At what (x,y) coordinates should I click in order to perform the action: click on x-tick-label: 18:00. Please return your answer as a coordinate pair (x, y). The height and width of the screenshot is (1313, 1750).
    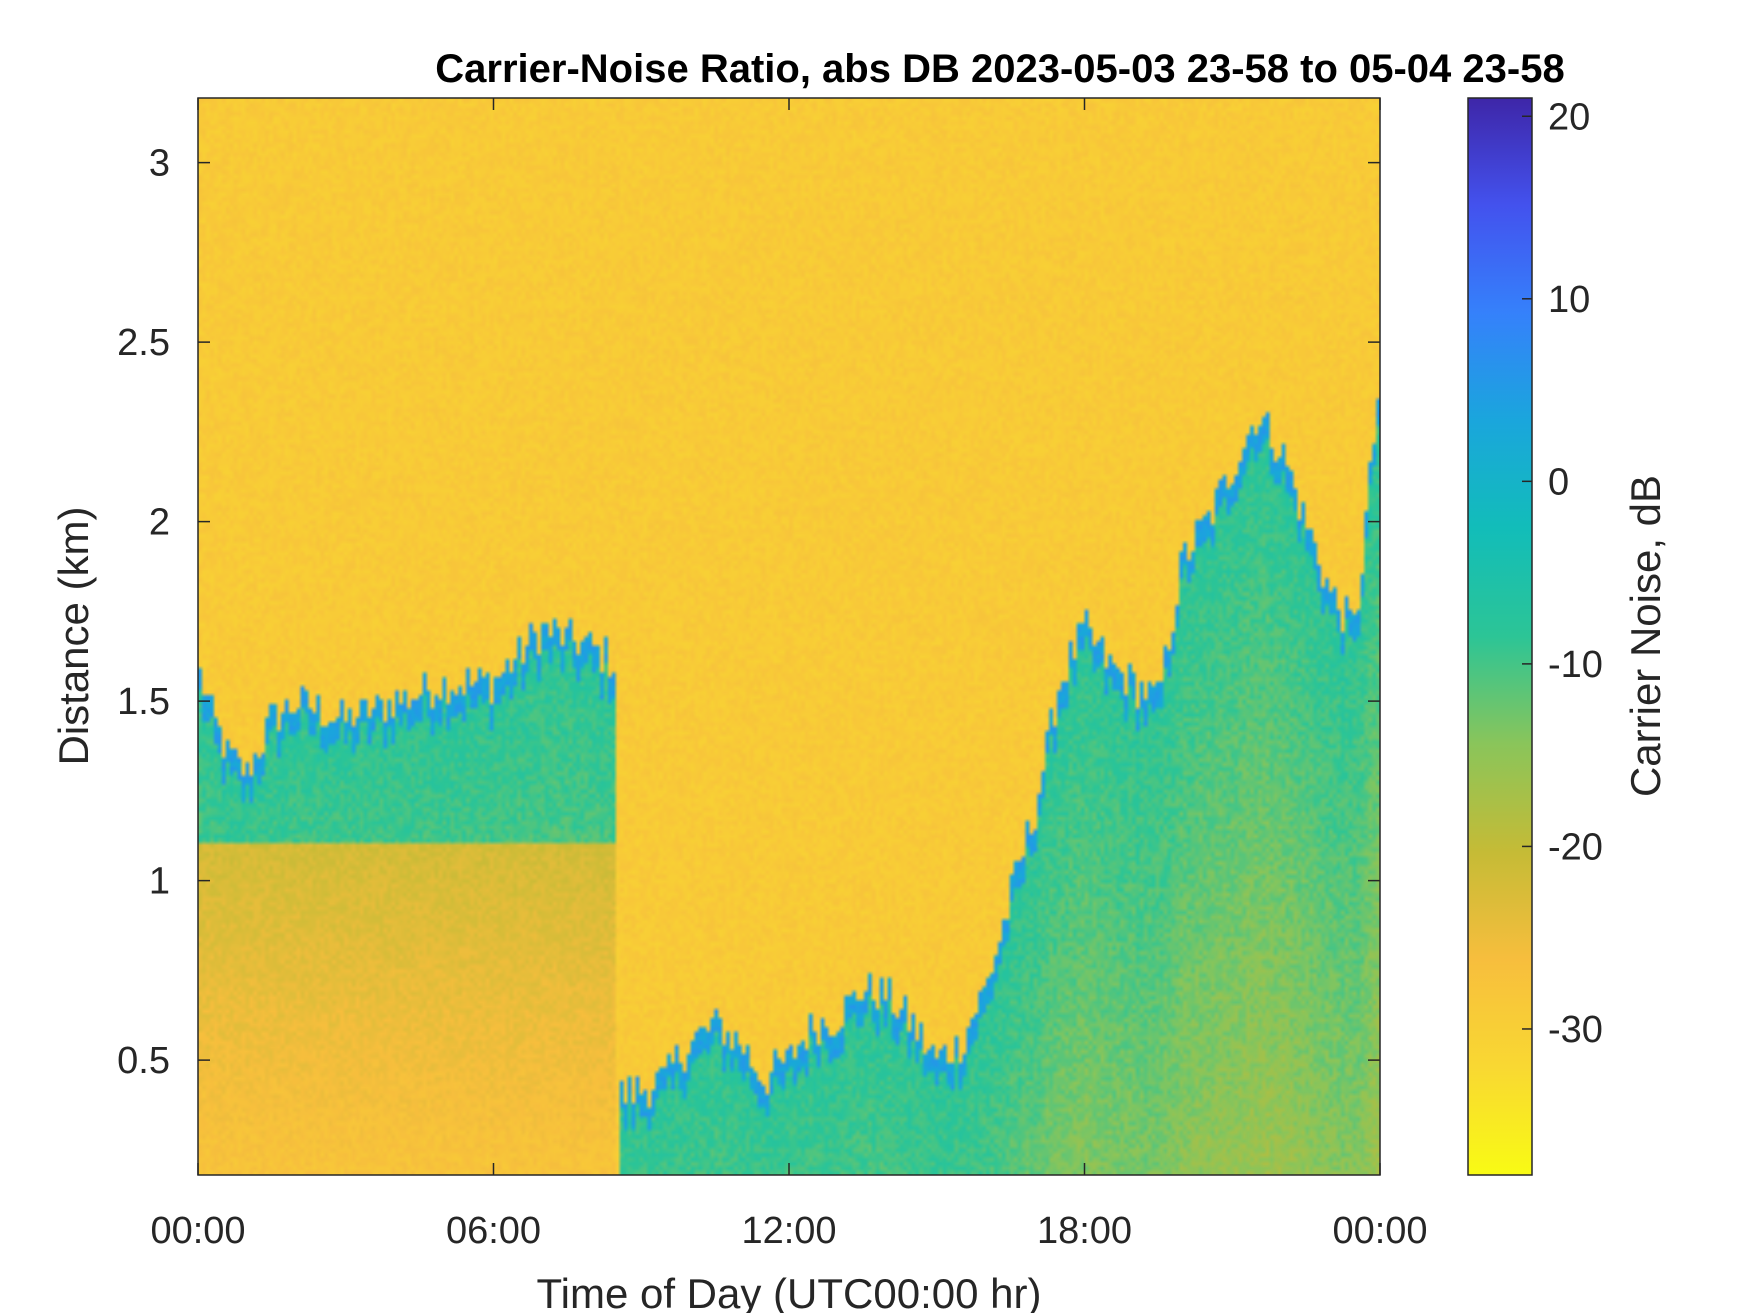
    Looking at the image, I should click on (1084, 1231).